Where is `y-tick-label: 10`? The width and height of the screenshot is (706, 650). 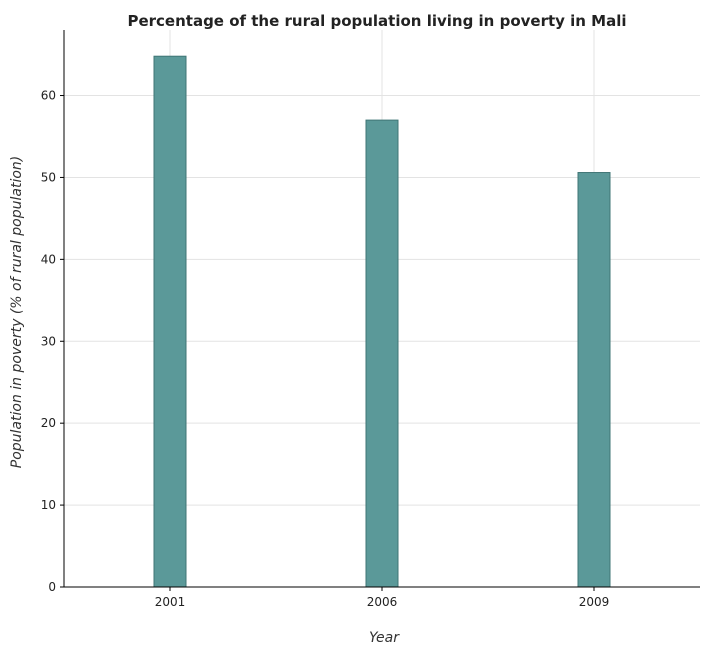 y-tick-label: 10 is located at coordinates (48, 505).